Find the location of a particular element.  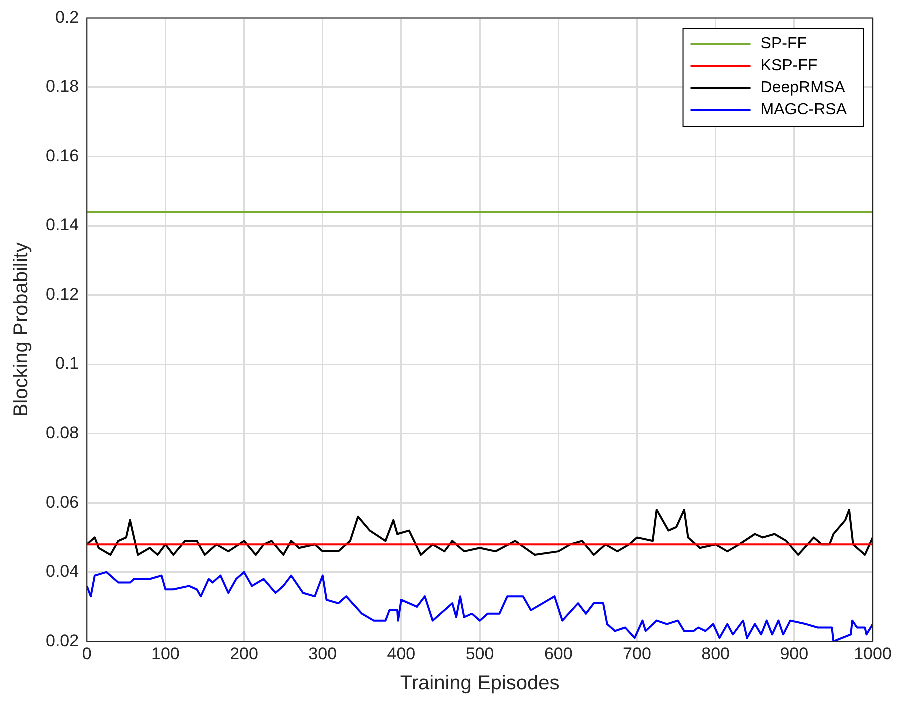

y-tick-label: 0.16 is located at coordinates (63, 156).